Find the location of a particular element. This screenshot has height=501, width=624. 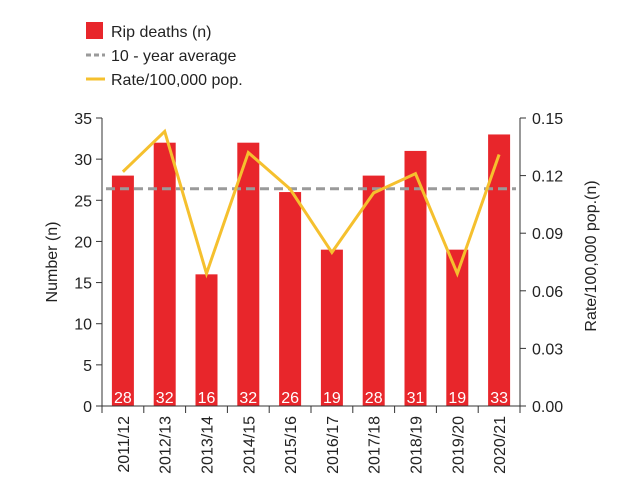

left-tick-label: 20 is located at coordinates (83, 242).